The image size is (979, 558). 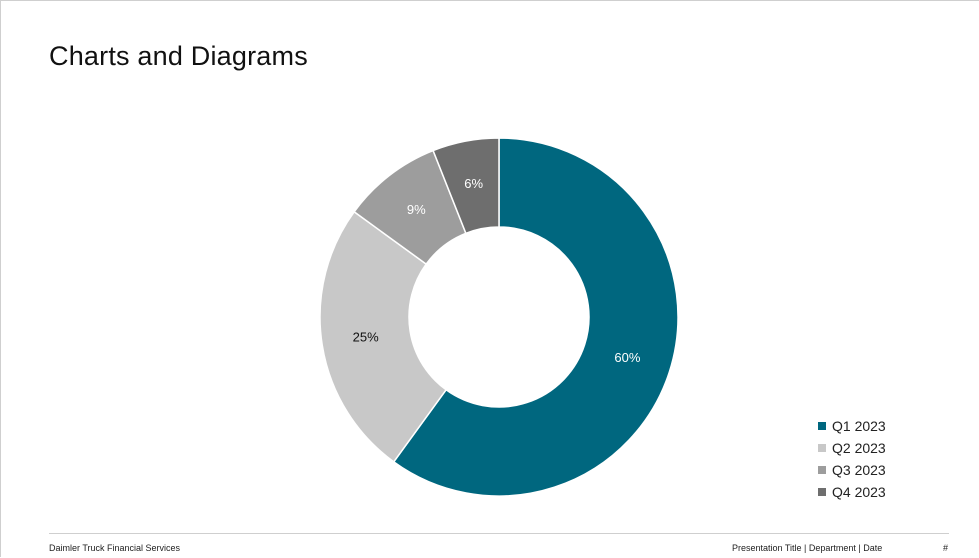 I want to click on chart-legend: Q1 2023 Q2 2023 Q3 2023 Q4 2023, so click(x=852, y=459).